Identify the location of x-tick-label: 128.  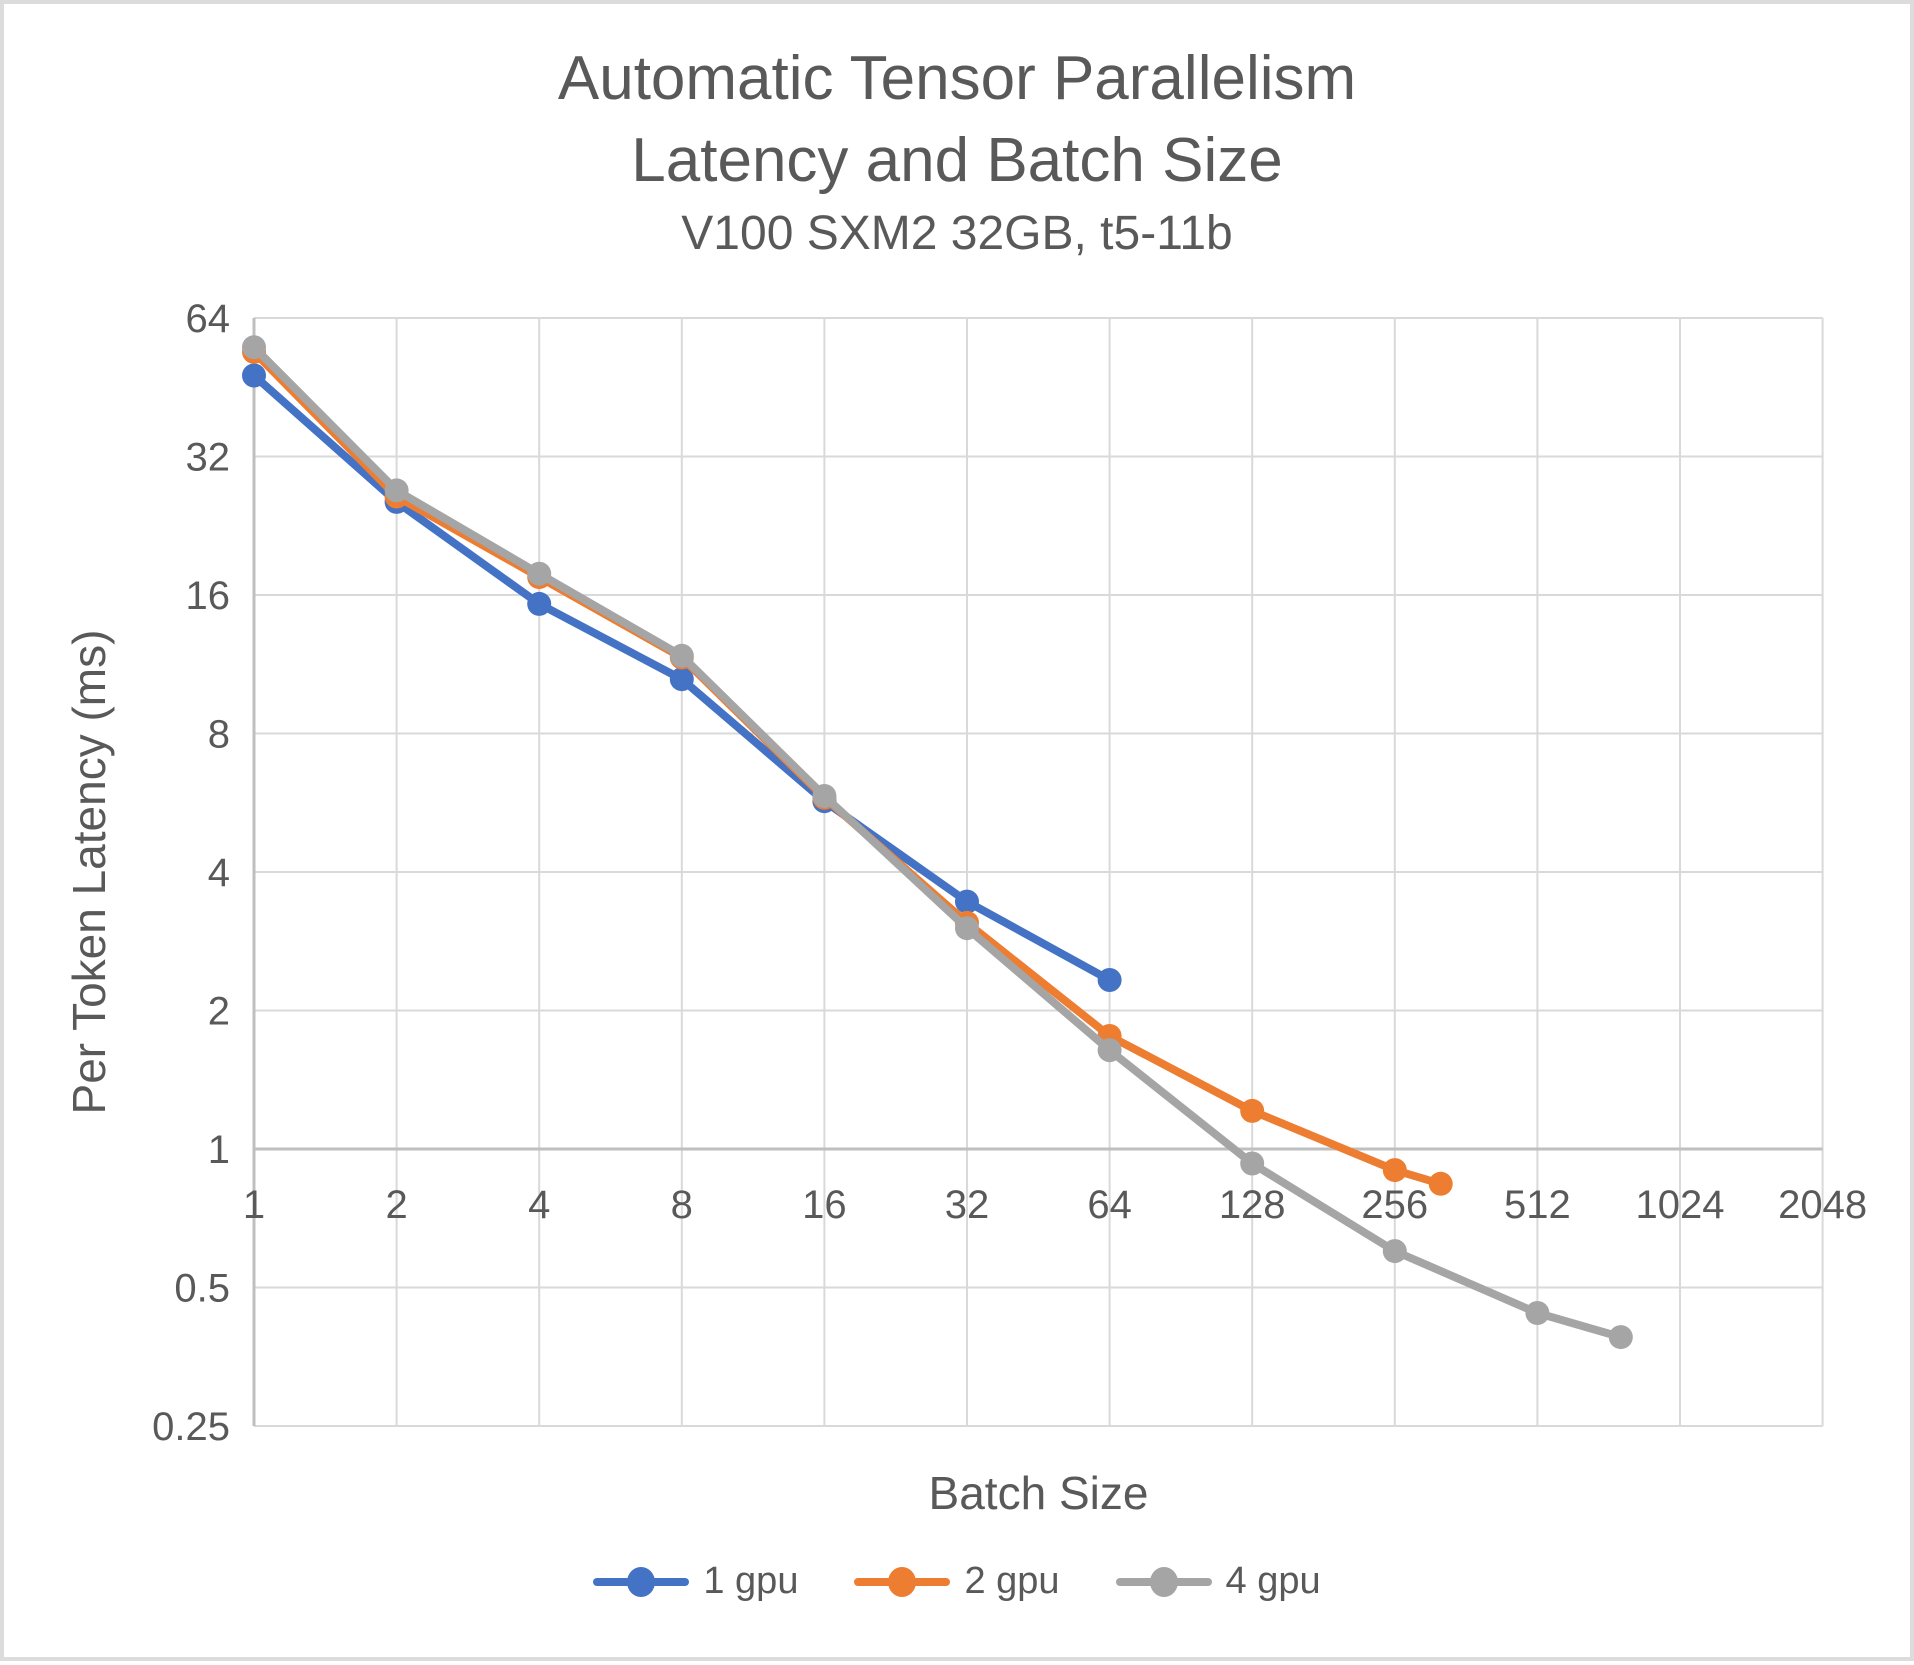
(1252, 1205).